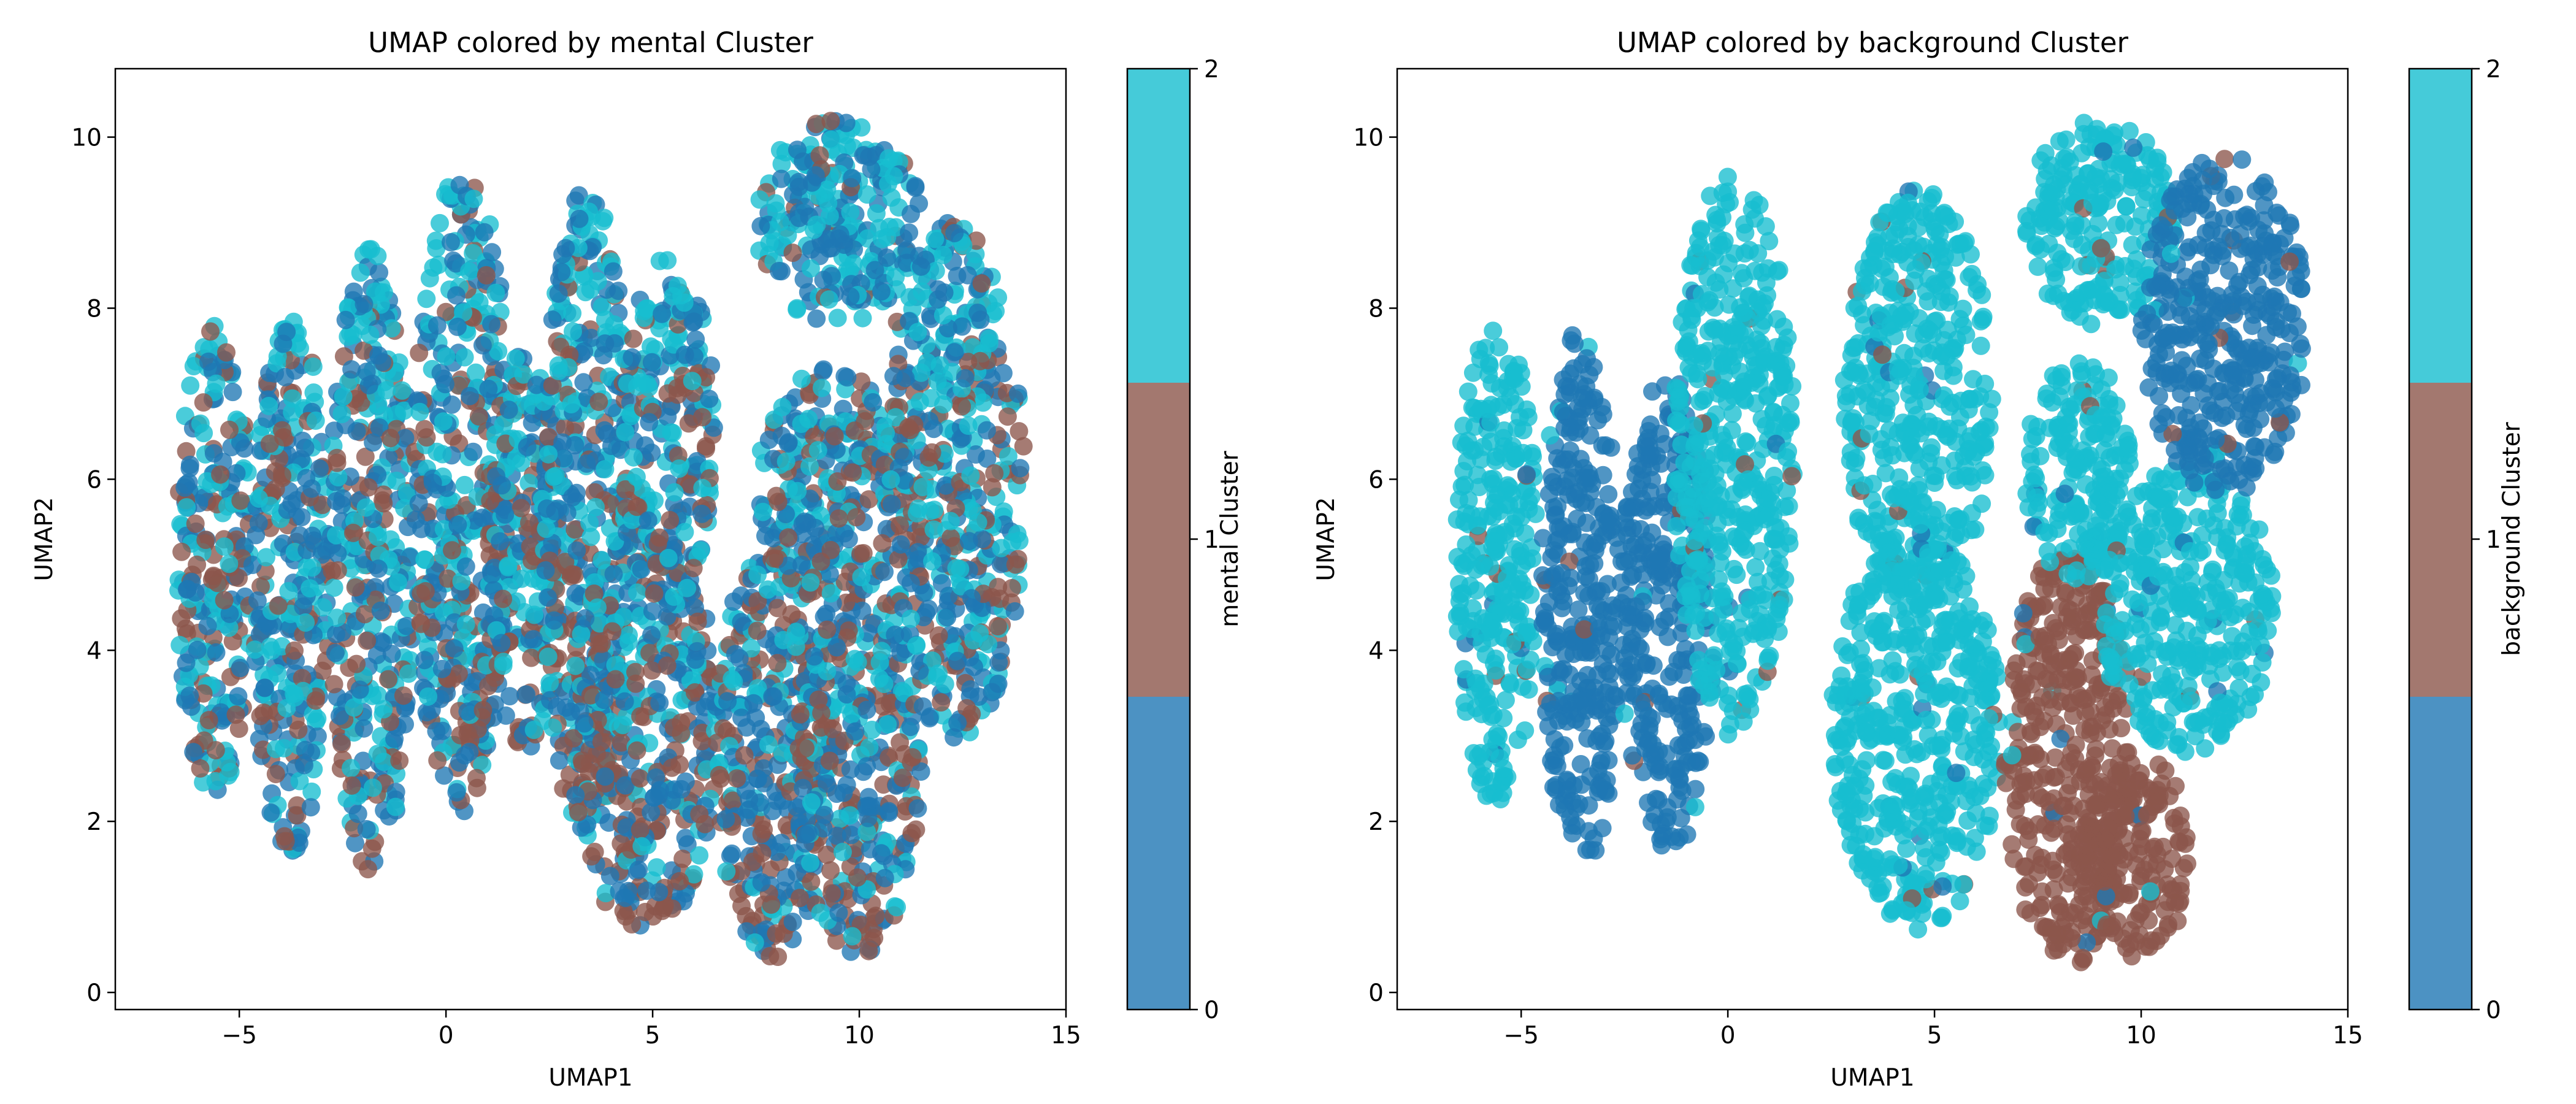 Image resolution: width=2576 pixels, height=1104 pixels. What do you see at coordinates (1211, 1010) in the screenshot?
I see `left-colorbar-tick-0: 0` at bounding box center [1211, 1010].